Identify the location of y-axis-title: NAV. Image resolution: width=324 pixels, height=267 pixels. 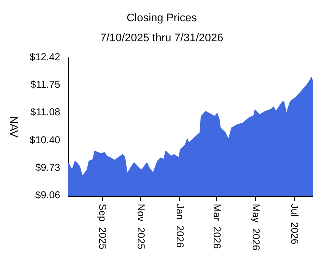
(14, 127).